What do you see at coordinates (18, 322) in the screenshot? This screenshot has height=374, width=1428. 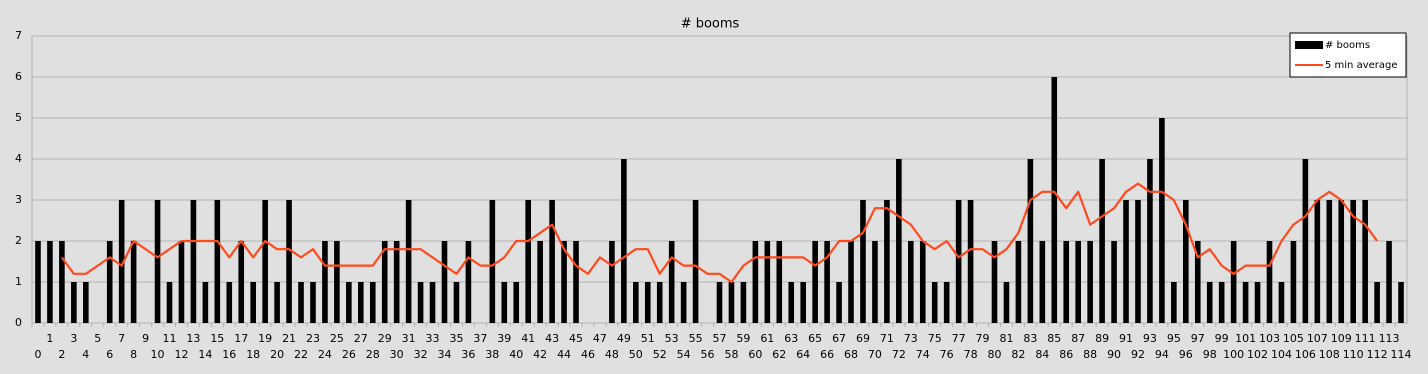 I see `y-tick-label: 0` at bounding box center [18, 322].